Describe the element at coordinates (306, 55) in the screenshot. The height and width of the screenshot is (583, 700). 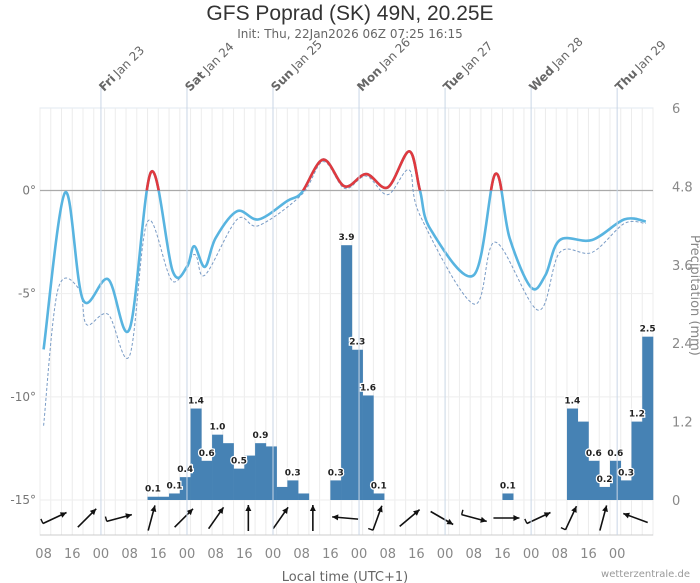
I see `day-date: Jan 25` at that location.